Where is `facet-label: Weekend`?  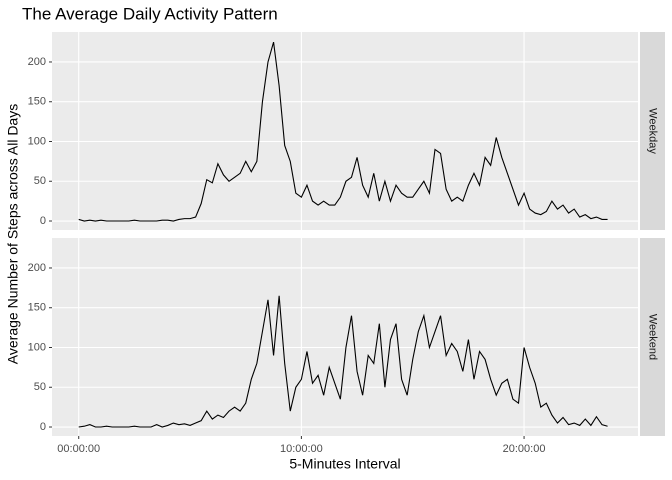 facet-label: Weekend is located at coordinates (653, 337).